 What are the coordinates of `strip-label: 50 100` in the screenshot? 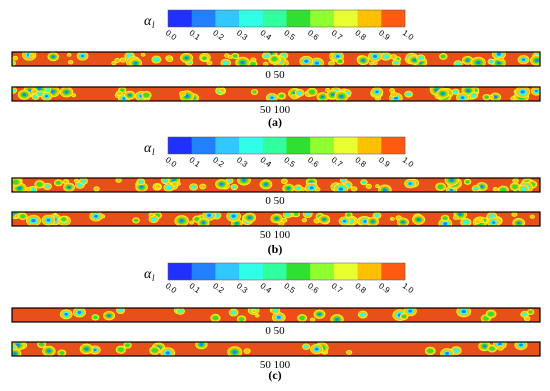 It's located at (275, 110).